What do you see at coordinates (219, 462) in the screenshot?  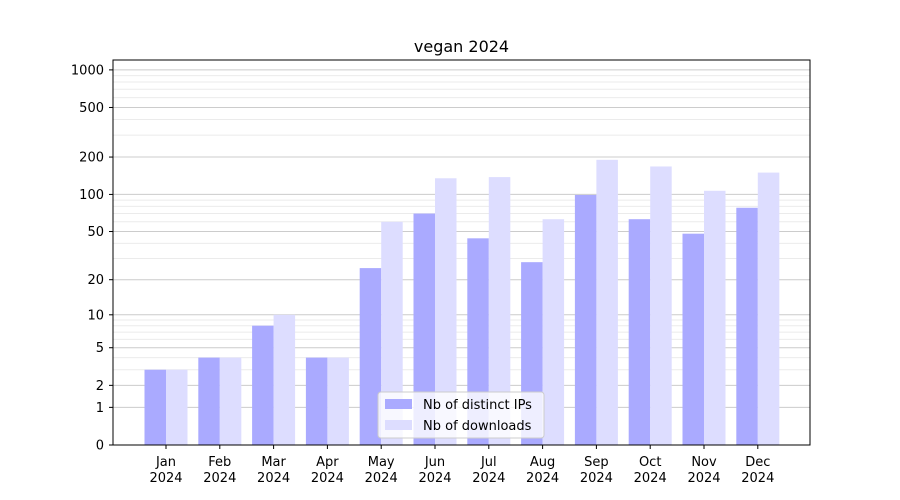 I see `x-tick-label-month: Feb` at bounding box center [219, 462].